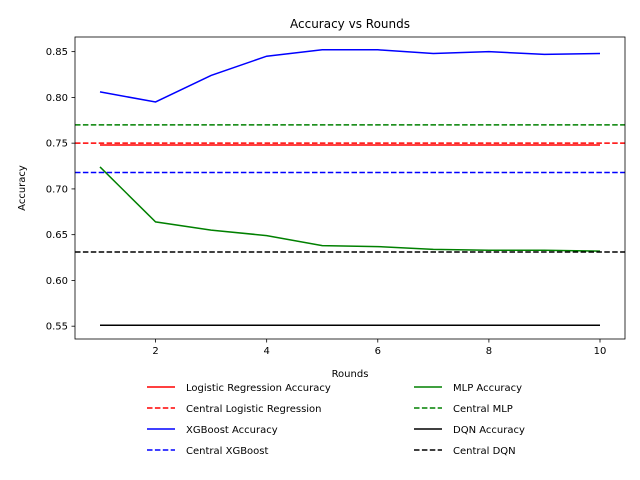 This screenshot has width=640, height=480. I want to click on y-tick-label: 0.80, so click(57, 98).